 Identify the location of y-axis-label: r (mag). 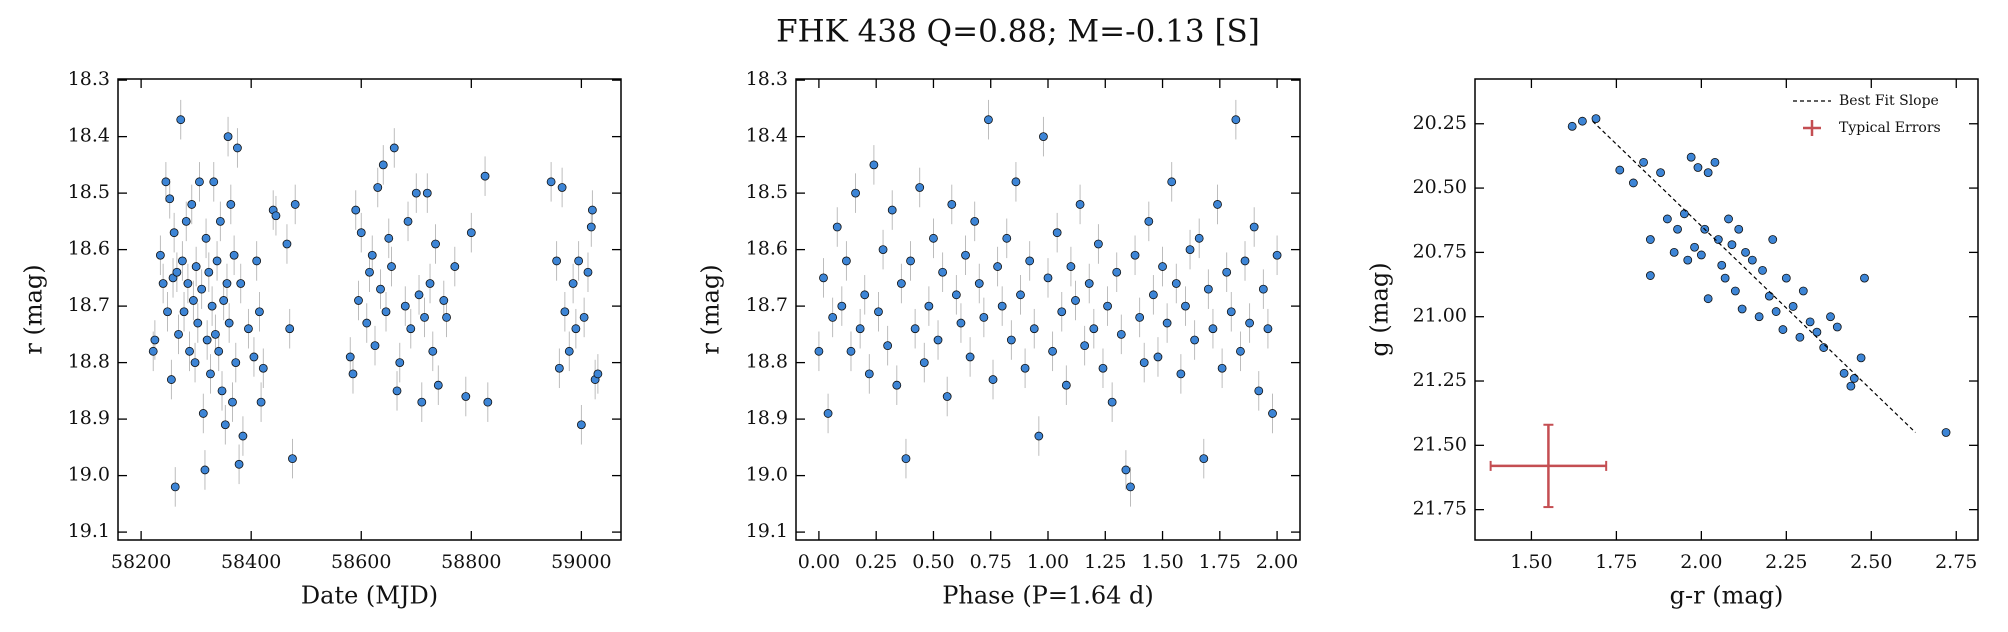
(34, 309).